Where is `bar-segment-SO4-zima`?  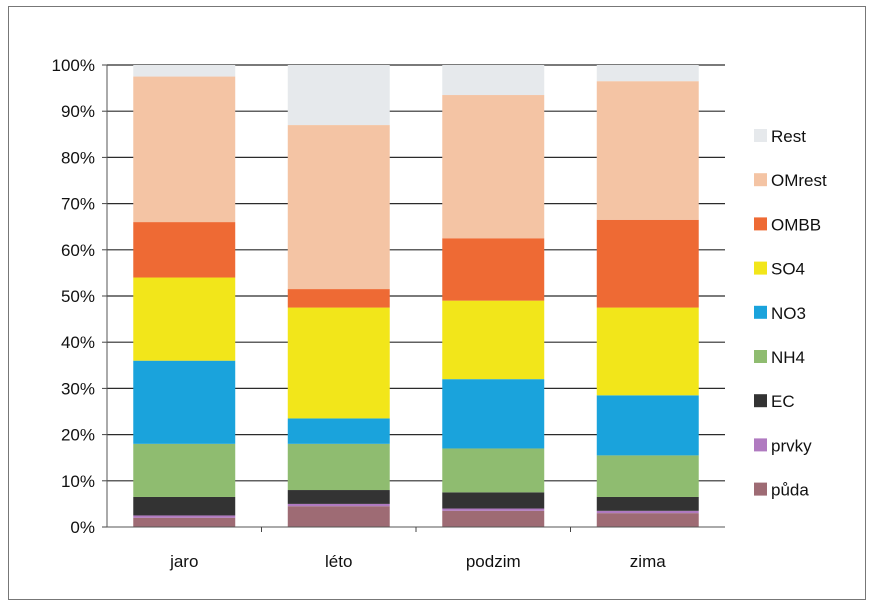 bar-segment-SO4-zima is located at coordinates (647, 351).